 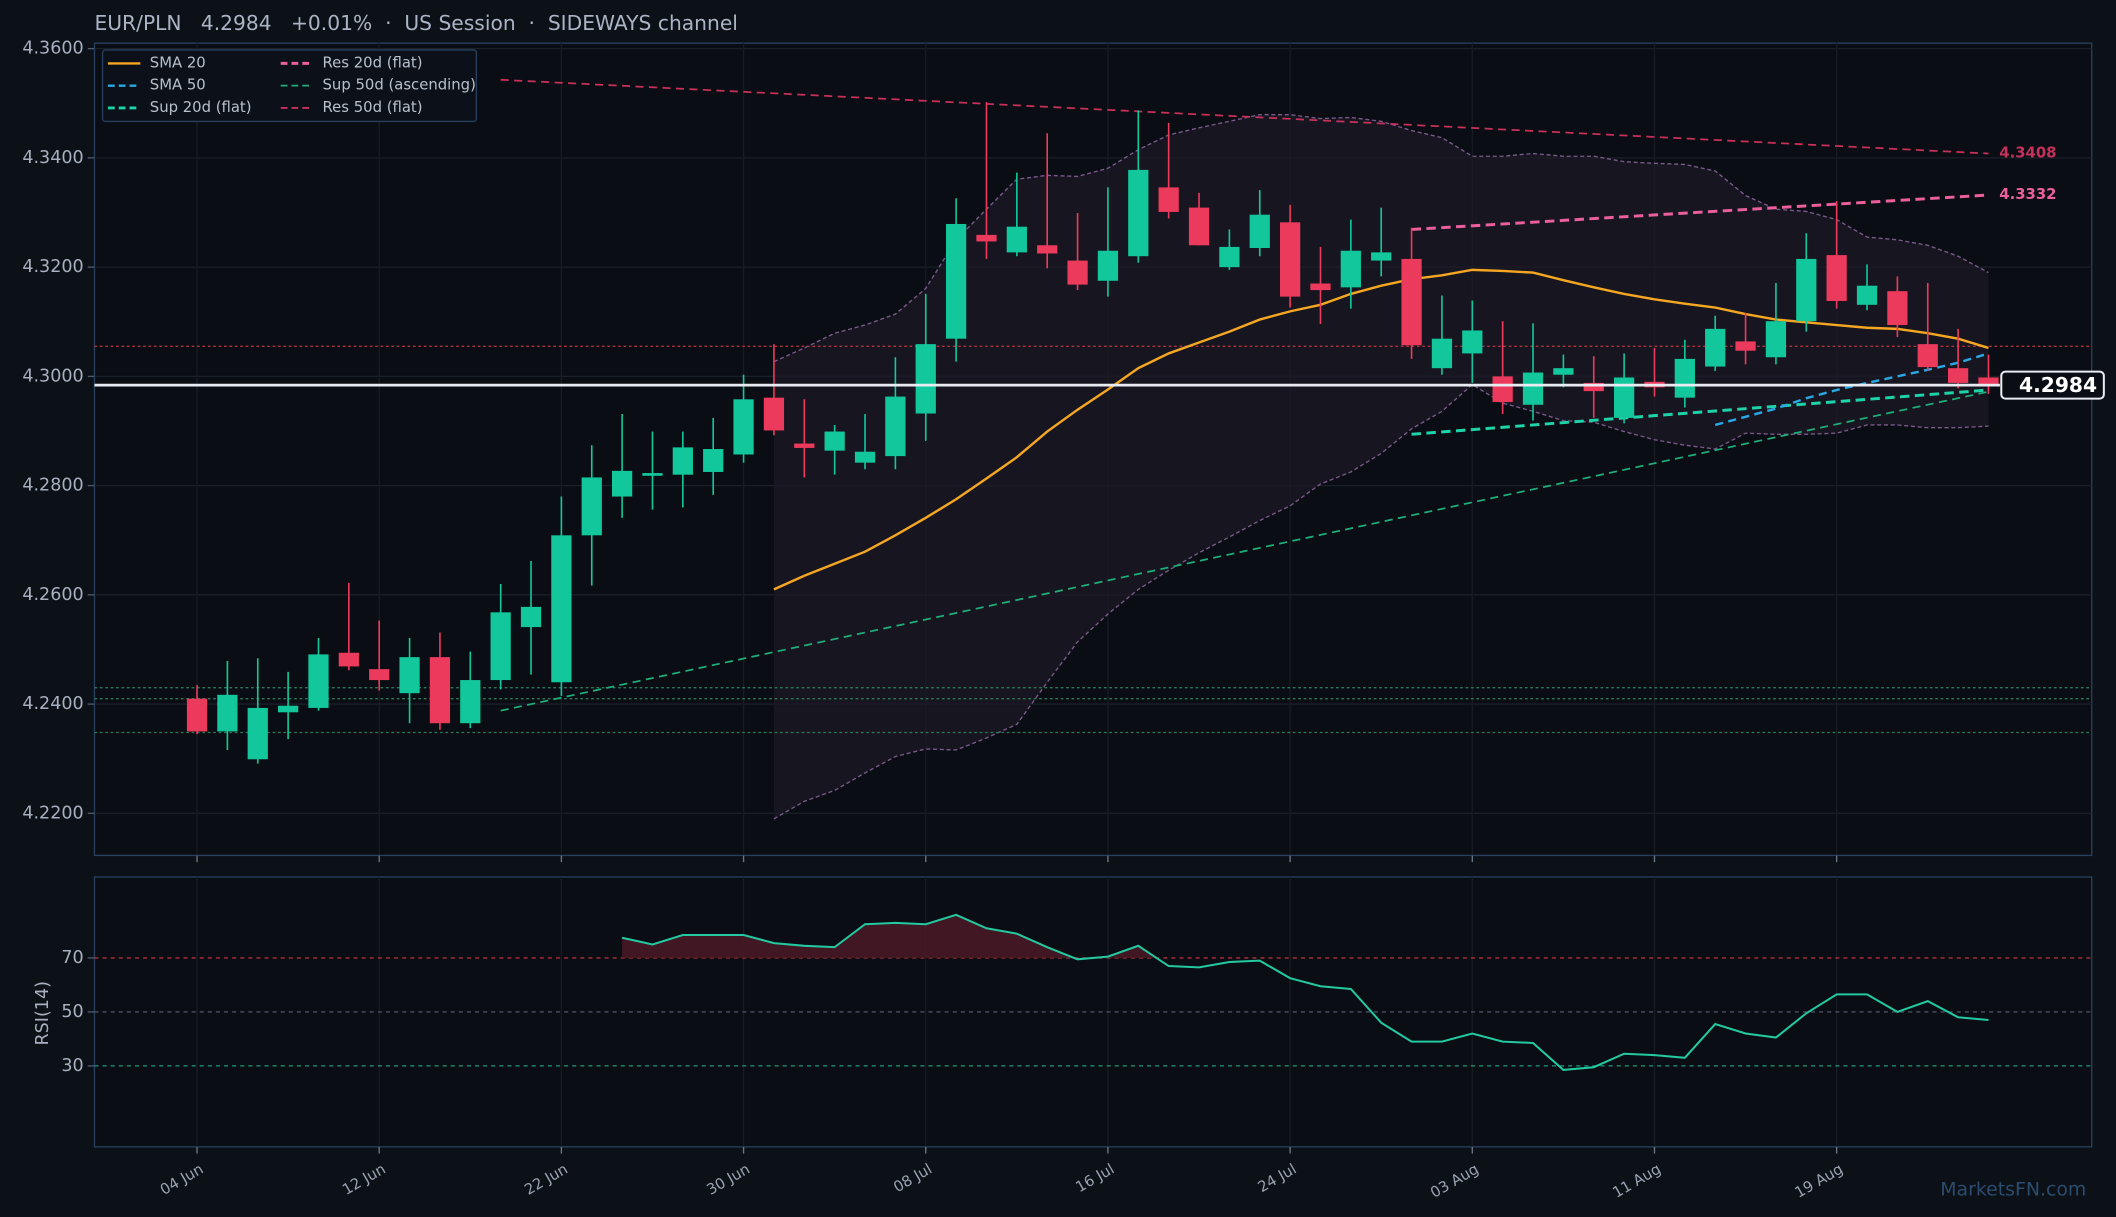 What do you see at coordinates (178, 62) in the screenshot?
I see `legend-label: SMA 20` at bounding box center [178, 62].